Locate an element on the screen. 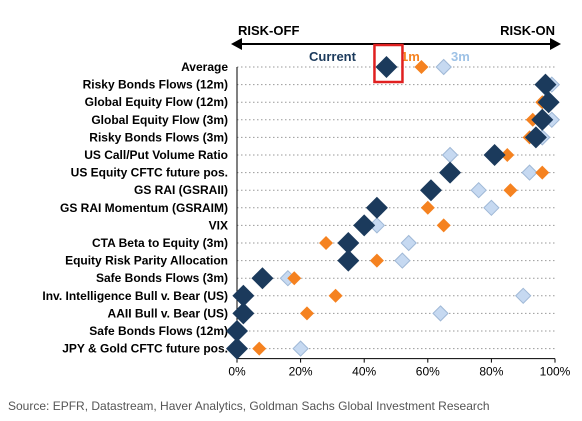  category-label: Global Equity Flow (3m) is located at coordinates (159, 120).